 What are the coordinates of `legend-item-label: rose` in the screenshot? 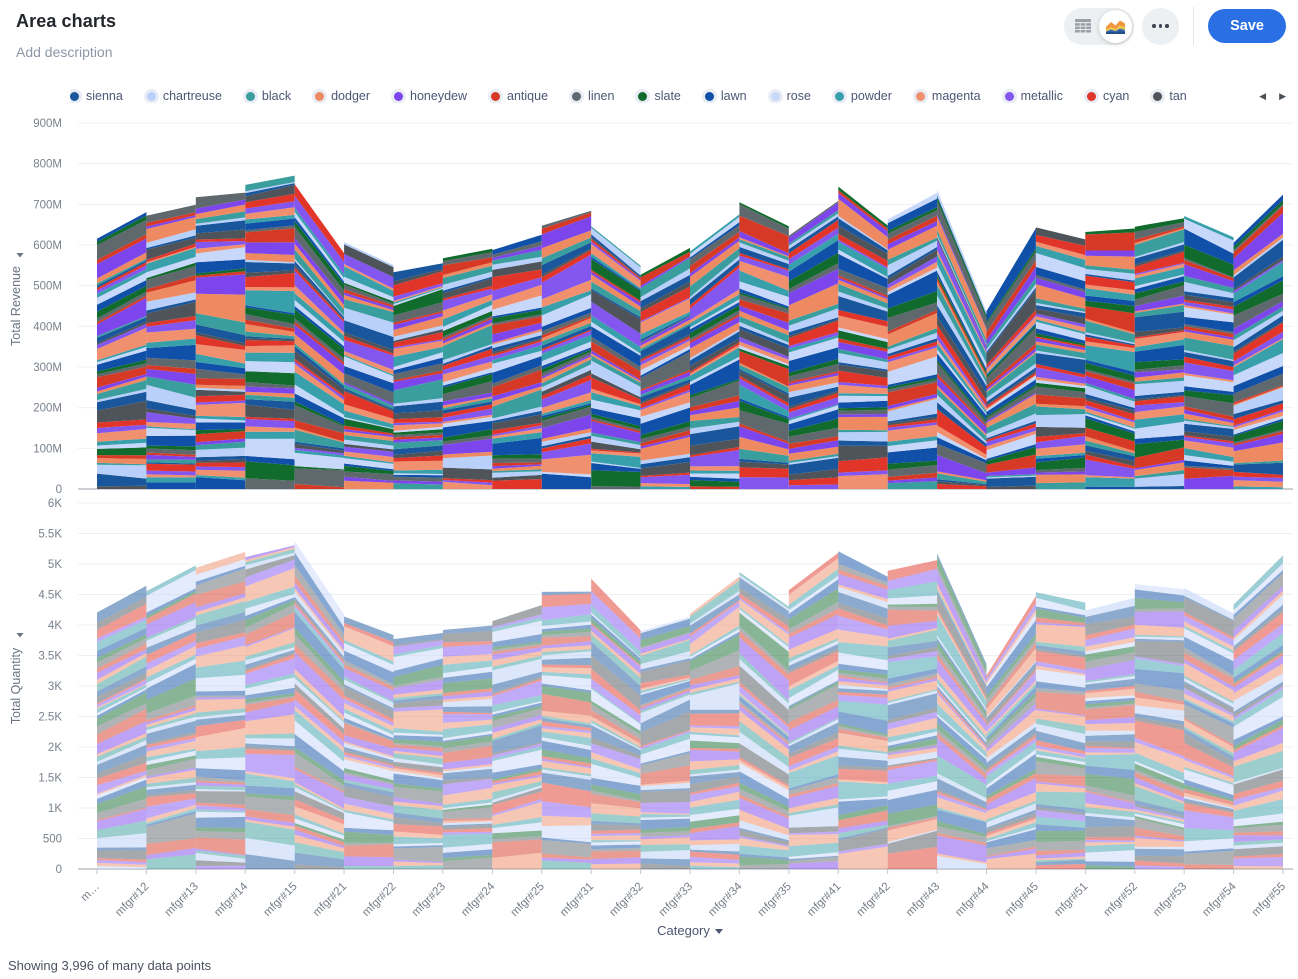 It's located at (798, 96).